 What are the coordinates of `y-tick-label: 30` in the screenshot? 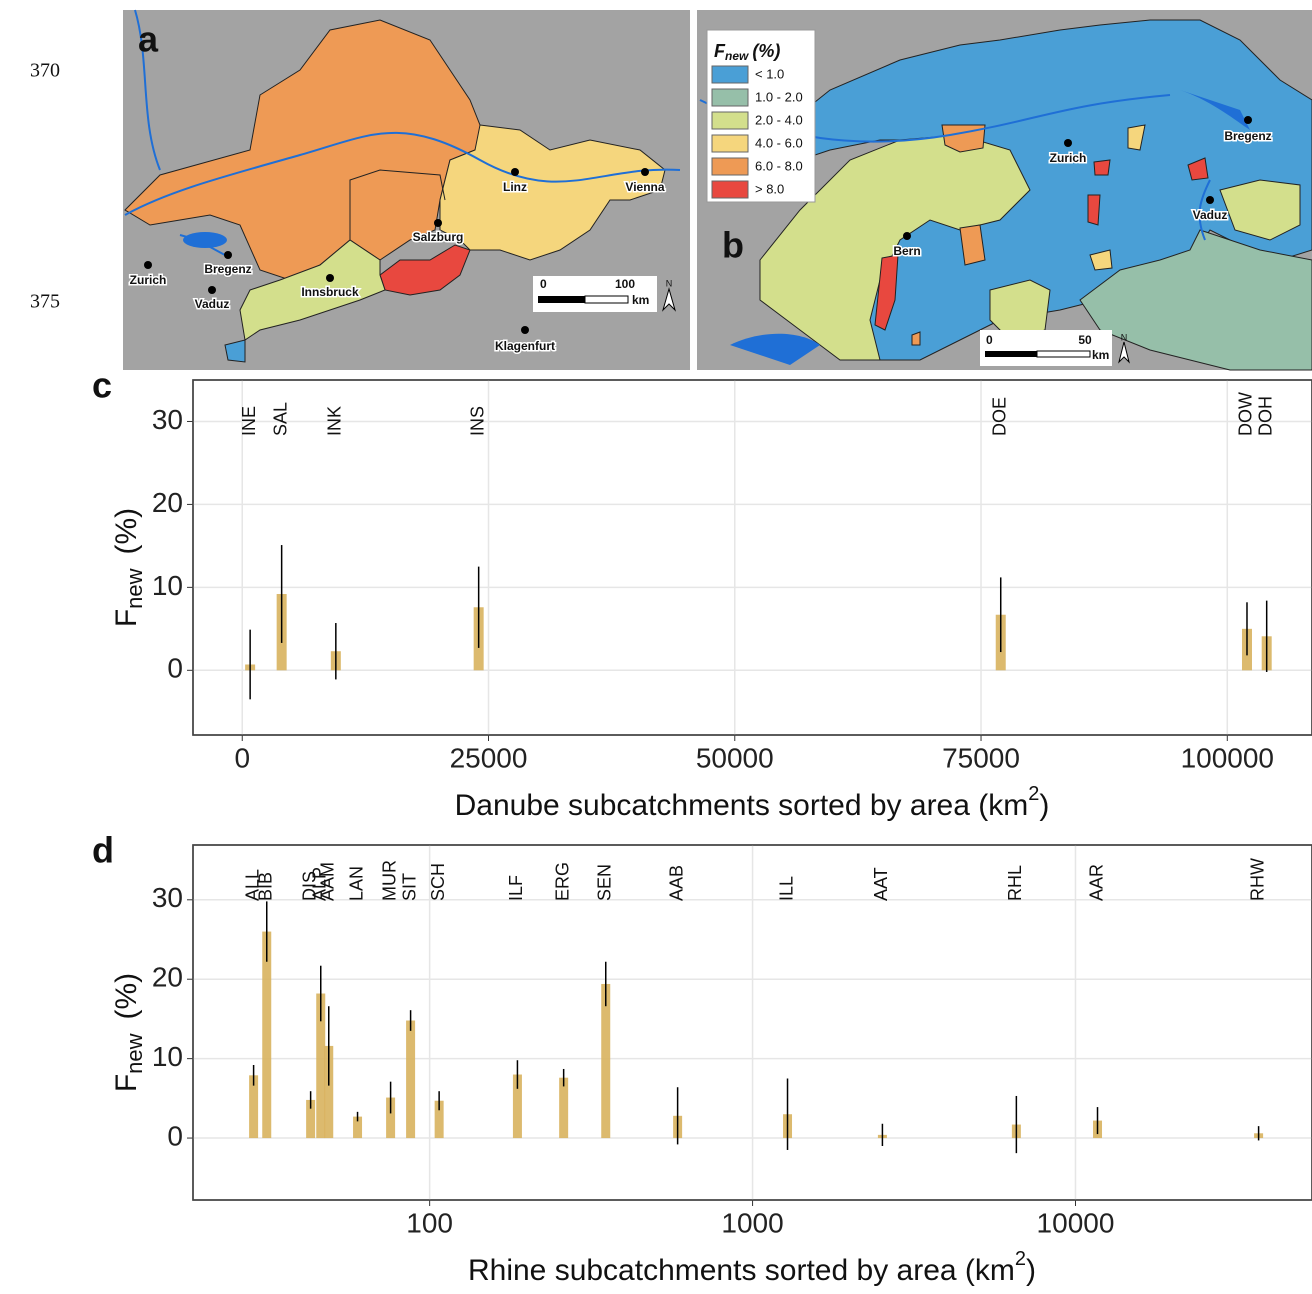 It's located at (167, 897).